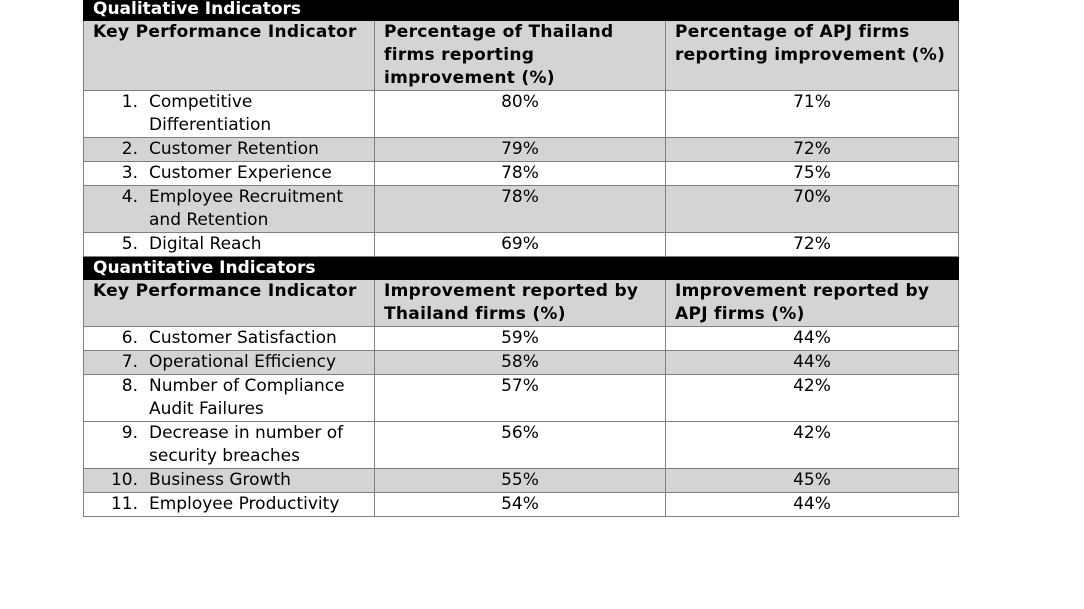 This screenshot has height=609, width=1084. Describe the element at coordinates (129, 102) in the screenshot. I see `kpi-index: 1.` at that location.